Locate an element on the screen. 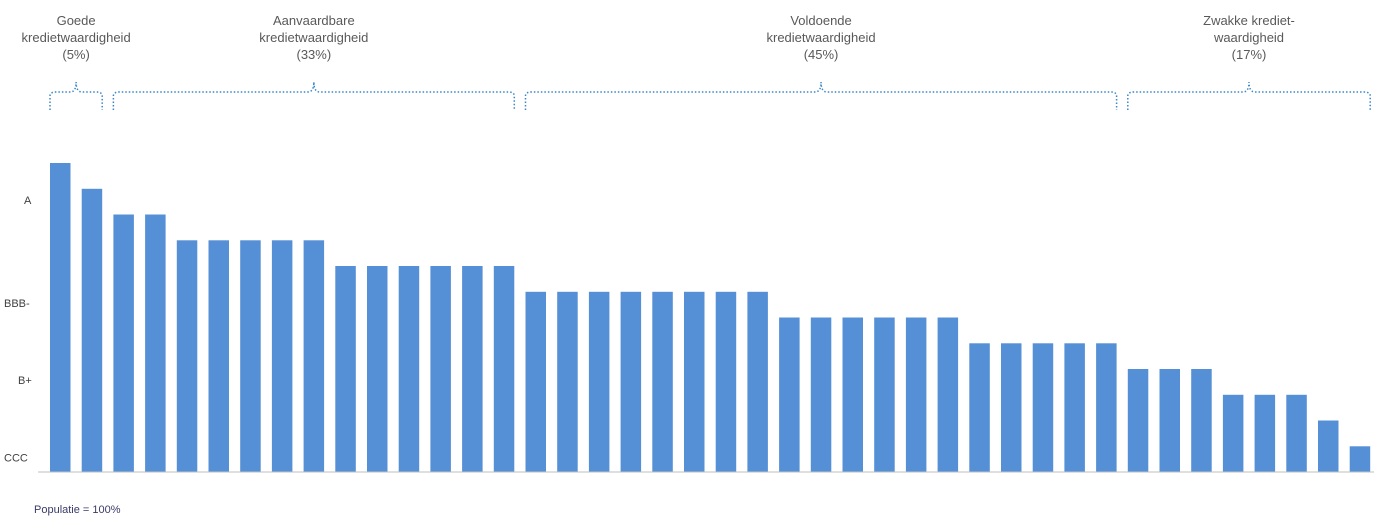  group-label: Aanvaardbare kredietwaardigheid (33%) is located at coordinates (314, 37).